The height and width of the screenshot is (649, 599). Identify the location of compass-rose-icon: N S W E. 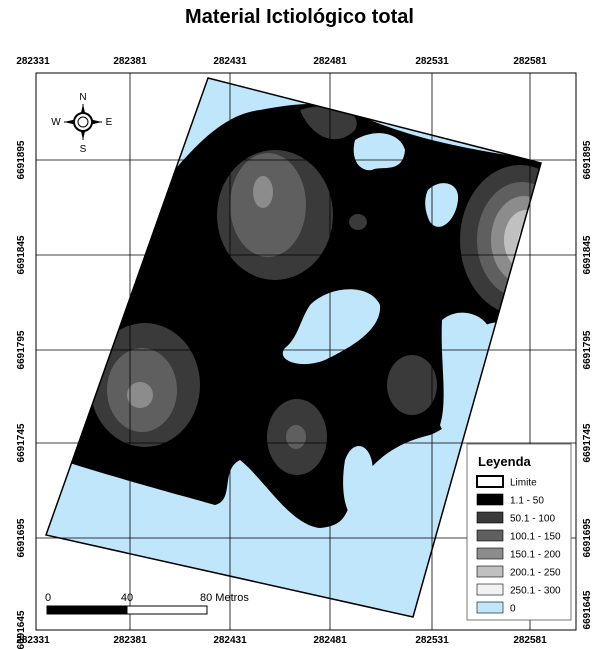
(81, 123).